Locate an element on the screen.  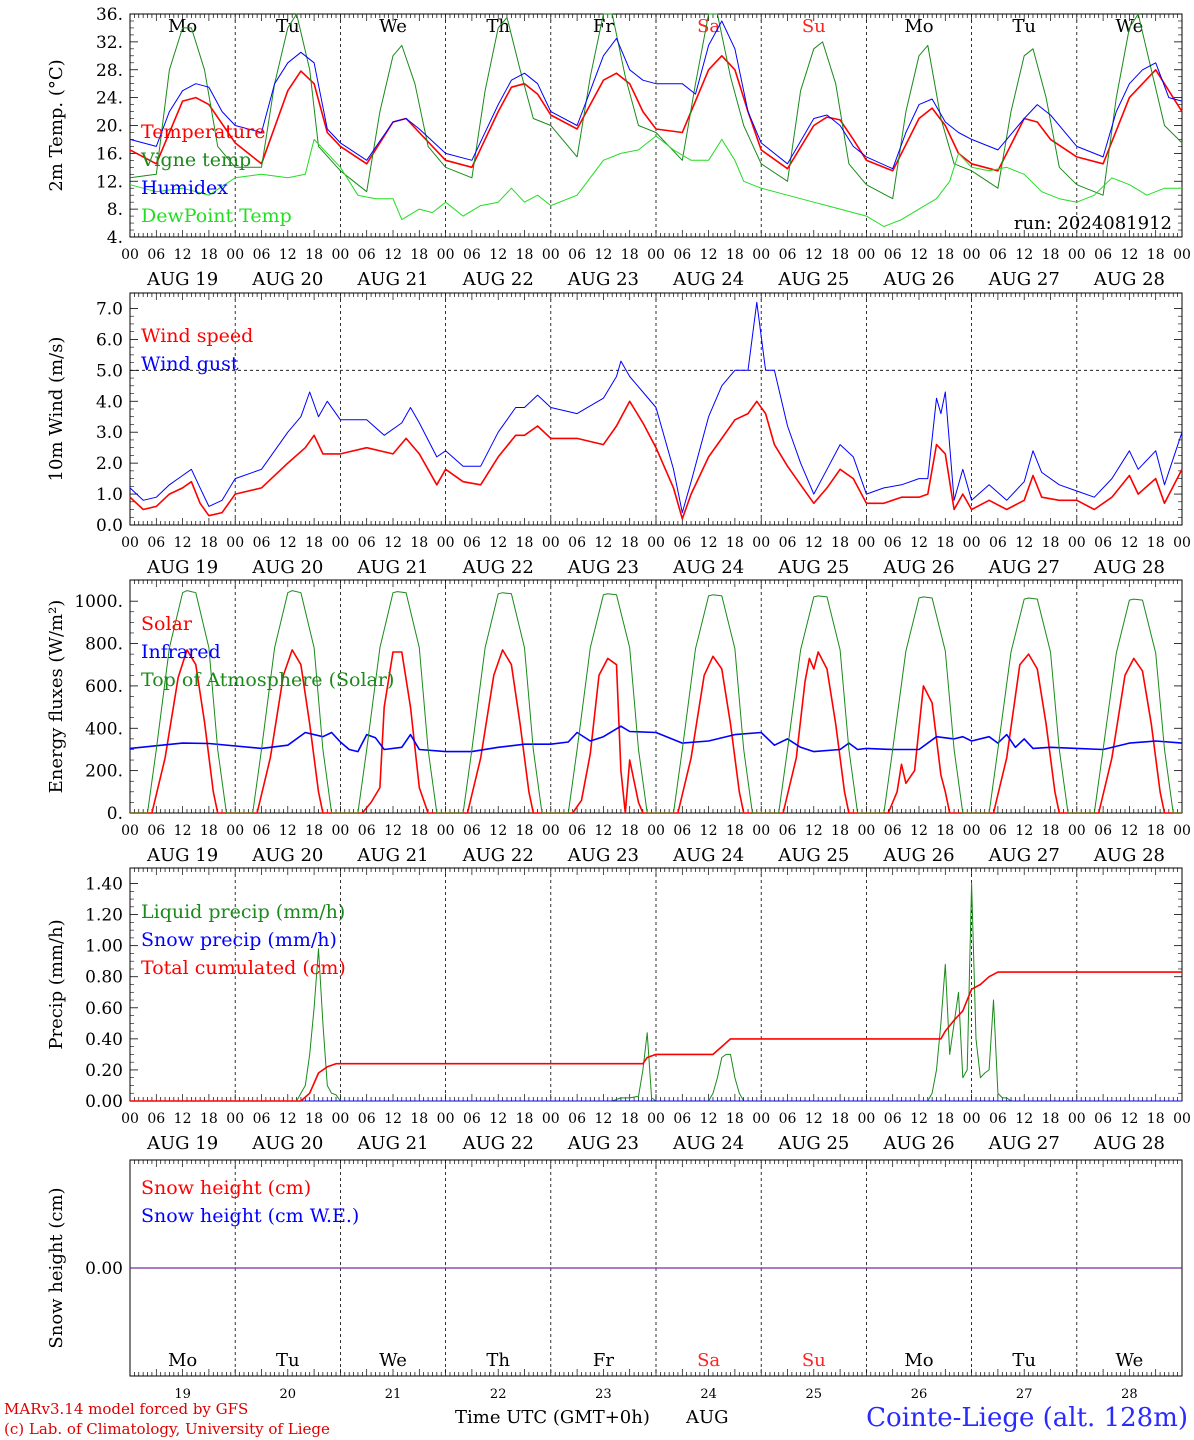
y-tick-label: 5.0 is located at coordinates (109, 371).